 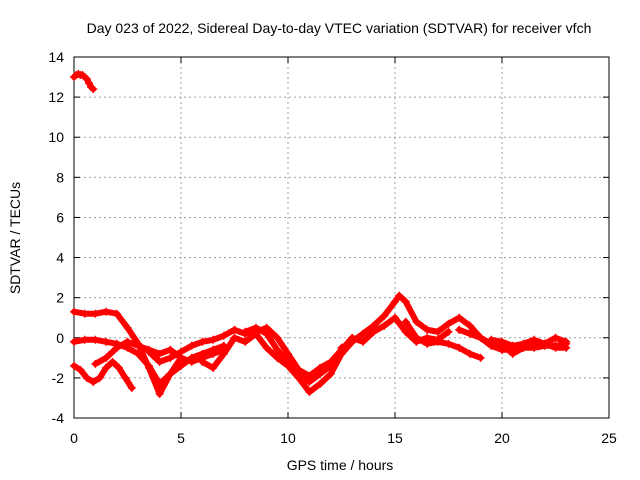 What do you see at coordinates (60, 217) in the screenshot?
I see `y-tick-label: 6` at bounding box center [60, 217].